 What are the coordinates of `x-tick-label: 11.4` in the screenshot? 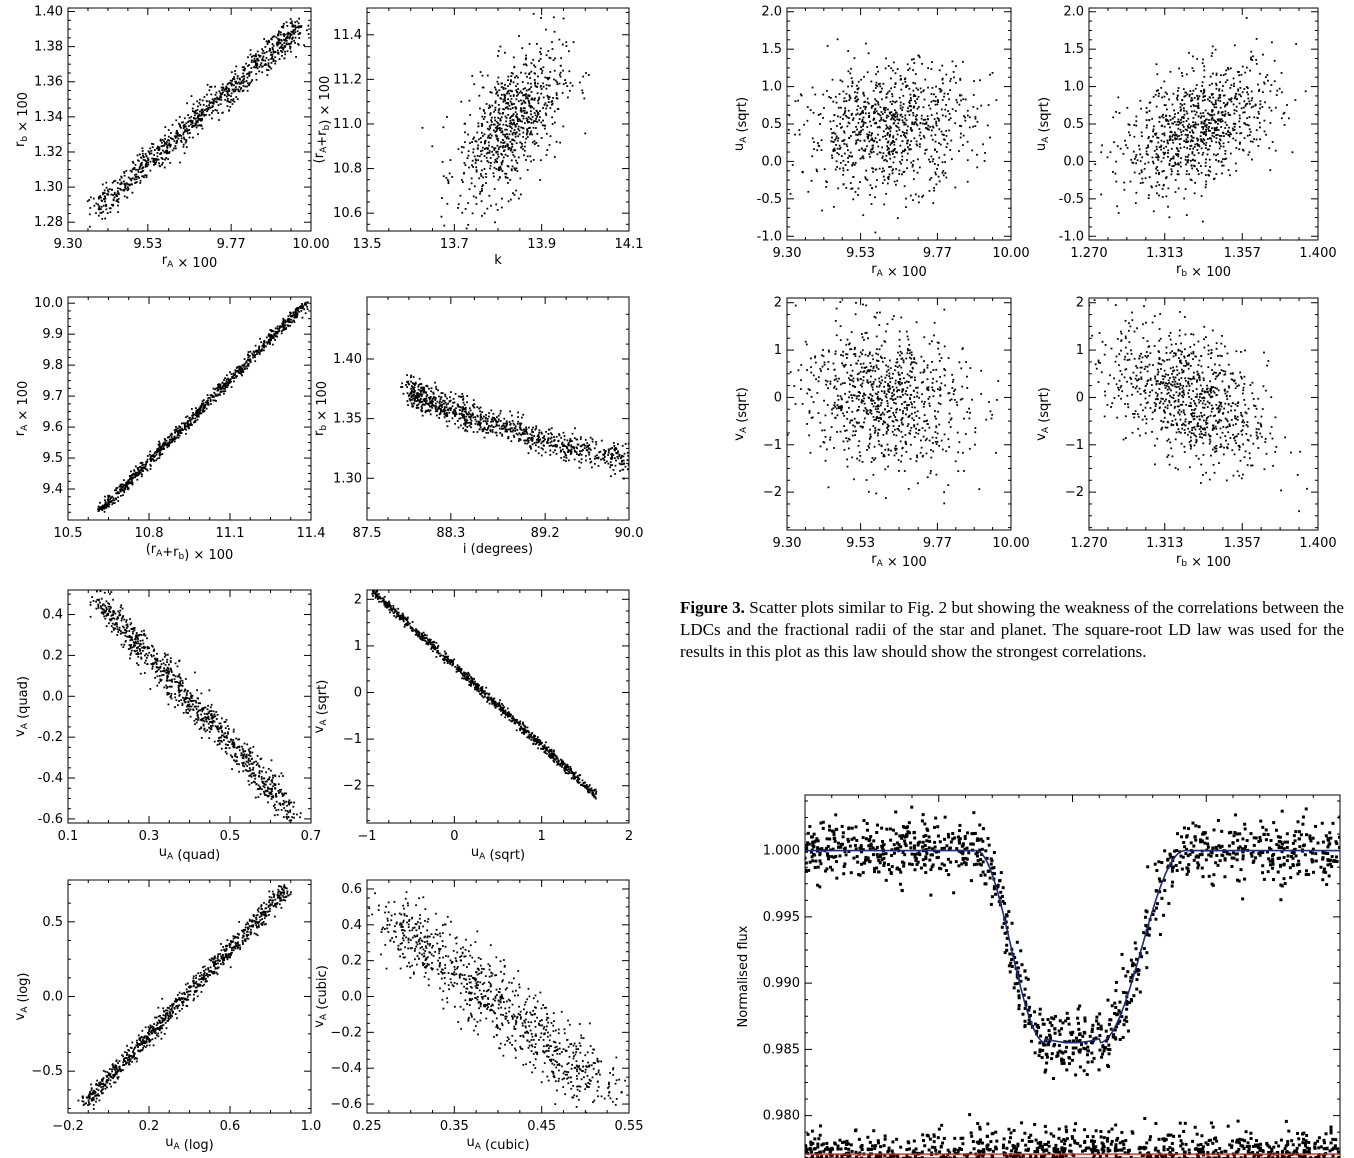 It's located at (311, 533).